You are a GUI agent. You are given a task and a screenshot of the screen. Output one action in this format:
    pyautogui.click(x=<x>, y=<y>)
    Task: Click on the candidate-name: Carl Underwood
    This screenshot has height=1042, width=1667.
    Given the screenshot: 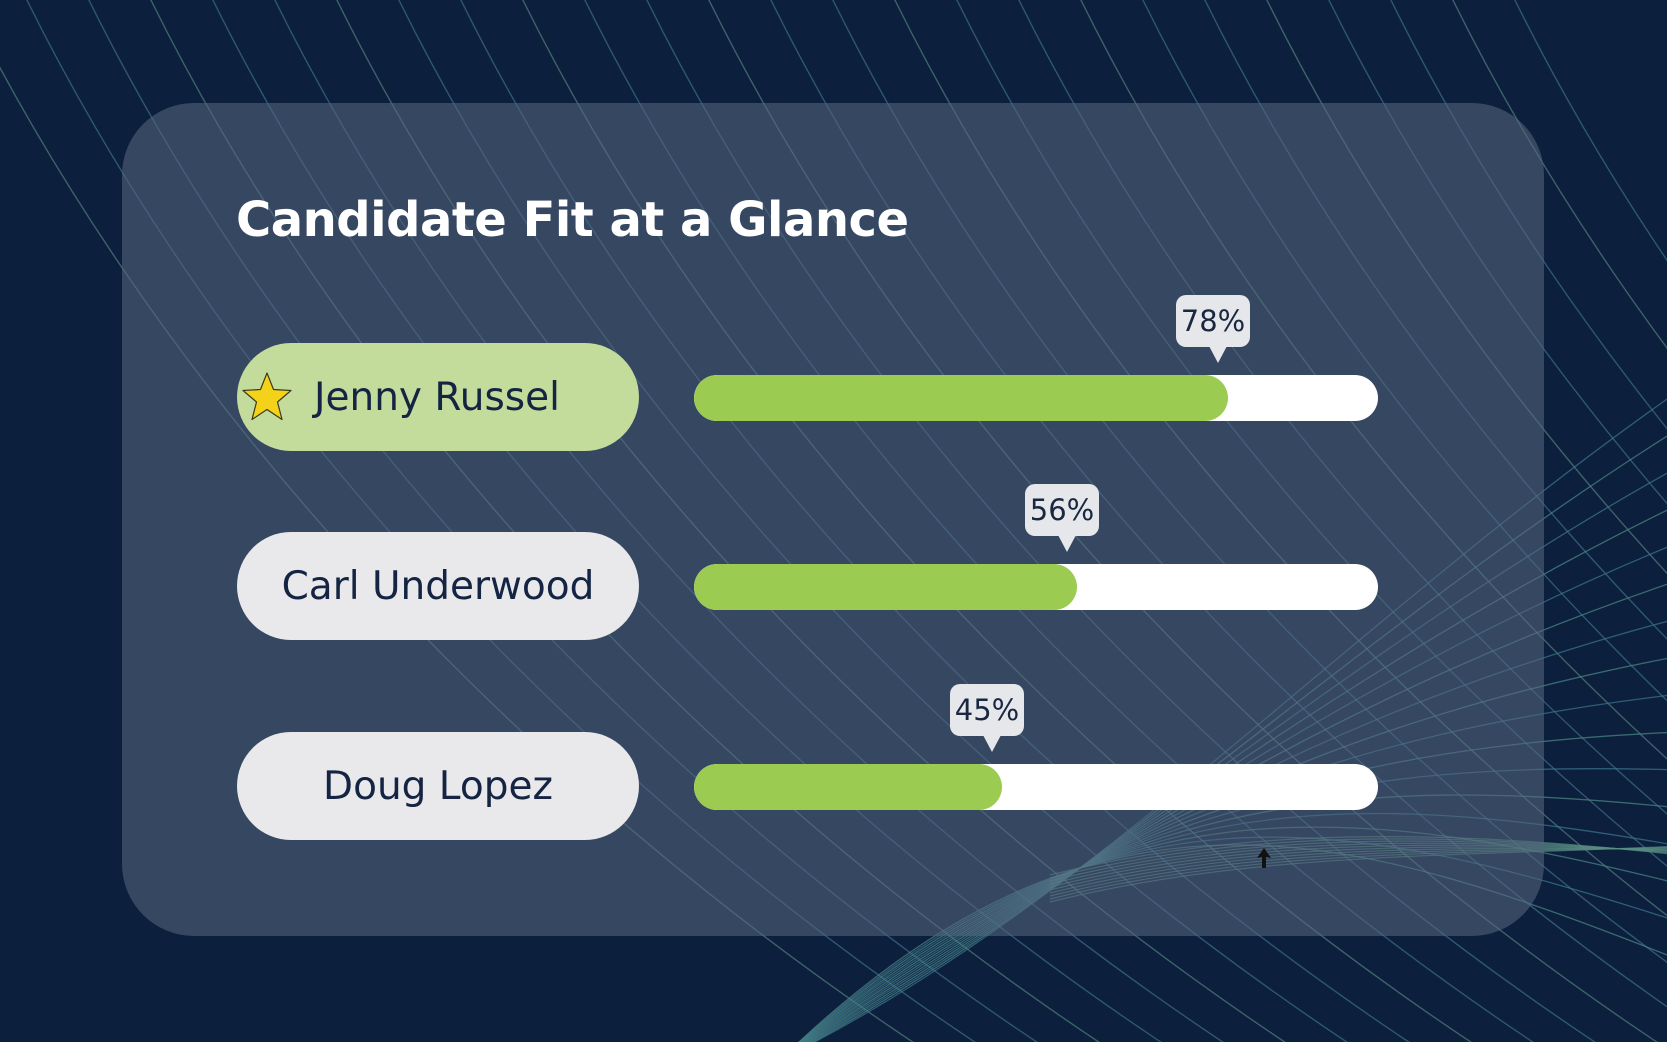 What is the action you would take?
    pyautogui.click(x=438, y=586)
    